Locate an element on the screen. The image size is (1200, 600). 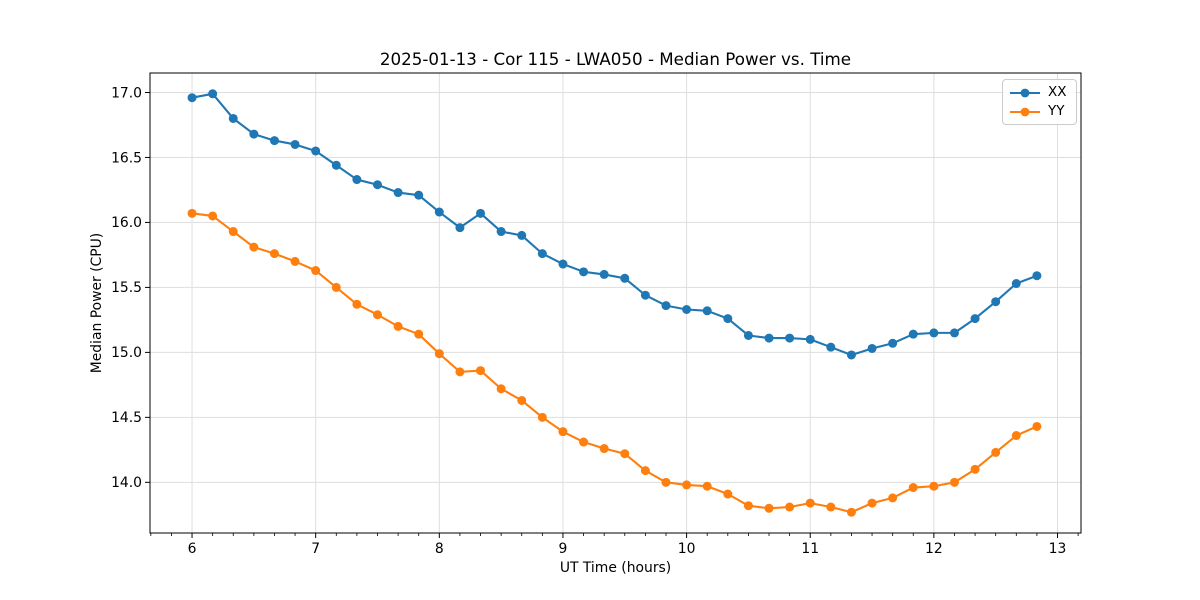
svg-text: 16.5 is located at coordinates (126, 158).